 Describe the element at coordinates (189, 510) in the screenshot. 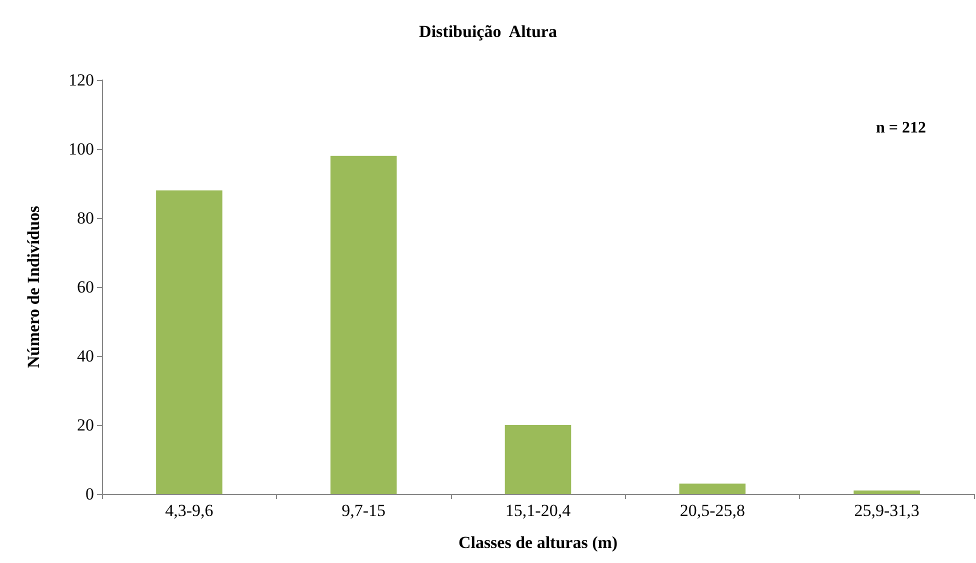

I see `x-tick-label: 4,3-9,6` at that location.